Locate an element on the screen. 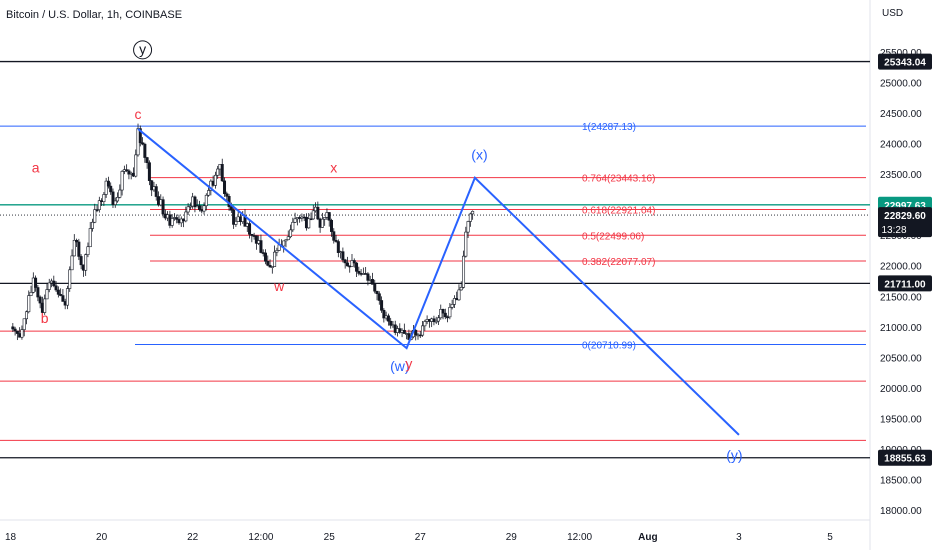 Image resolution: width=932 pixels, height=555 pixels. fib-label-fib-0382: 0.382(22077.07) is located at coordinates (618, 262).